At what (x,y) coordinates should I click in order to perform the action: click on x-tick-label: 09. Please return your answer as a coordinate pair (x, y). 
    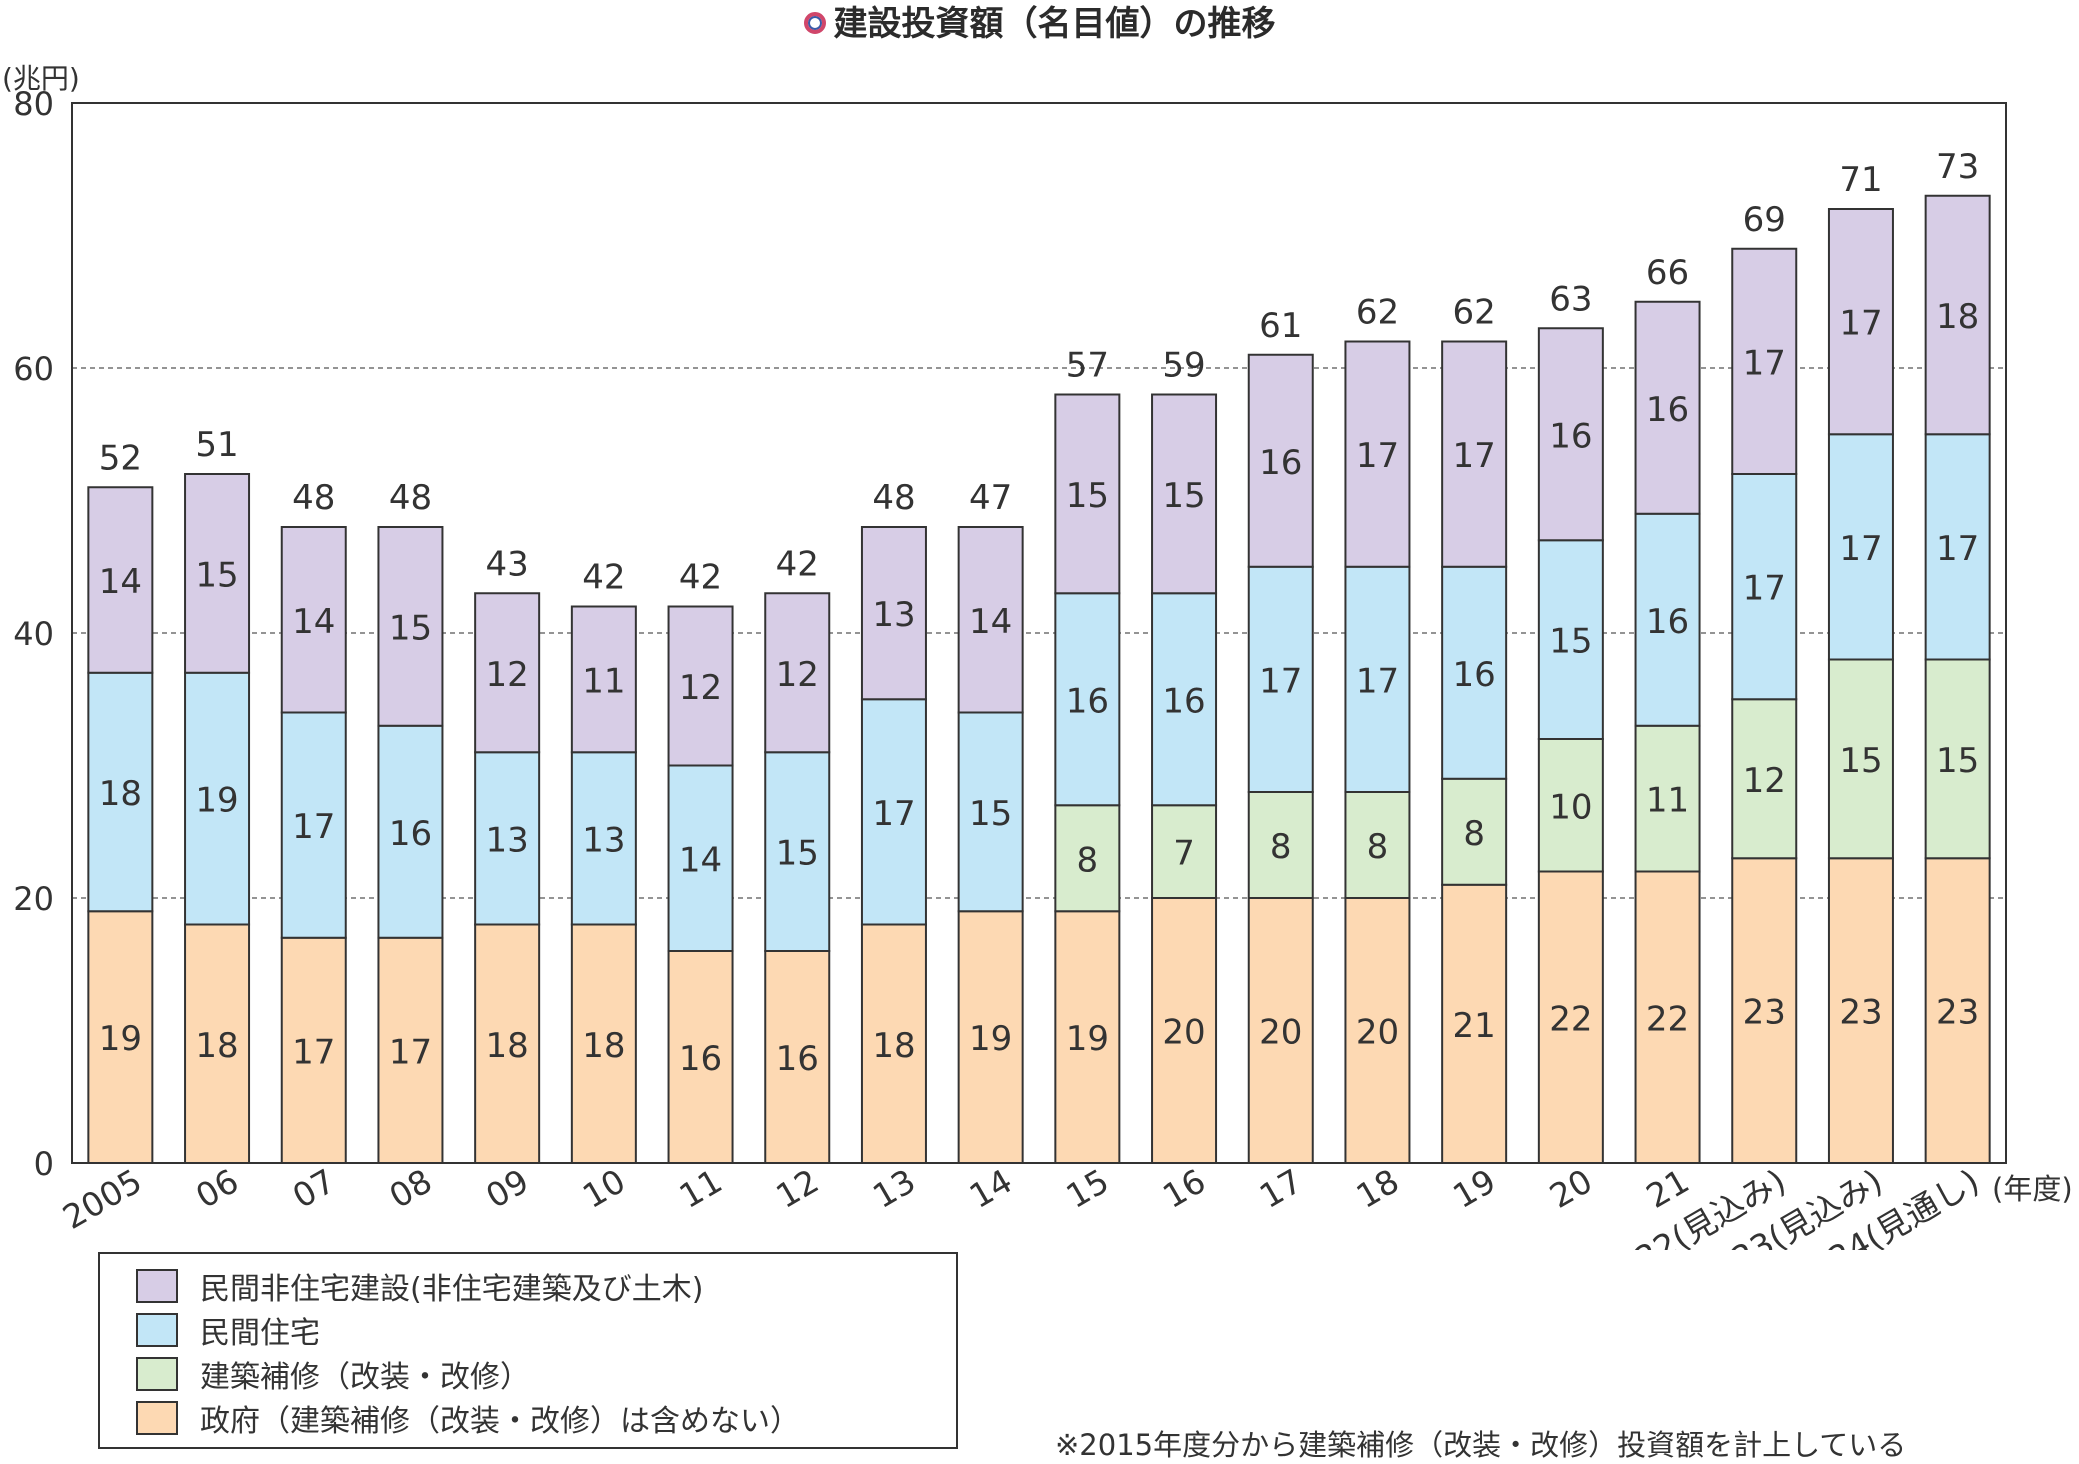
    Looking at the image, I should click on (507, 1188).